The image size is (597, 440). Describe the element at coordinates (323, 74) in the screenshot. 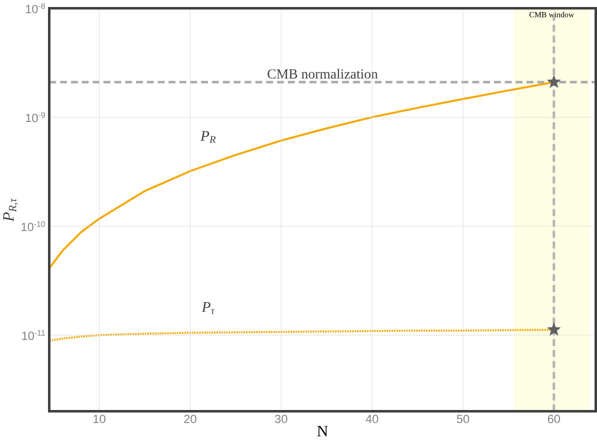

I see `ref-line-label: CMB normalization` at that location.